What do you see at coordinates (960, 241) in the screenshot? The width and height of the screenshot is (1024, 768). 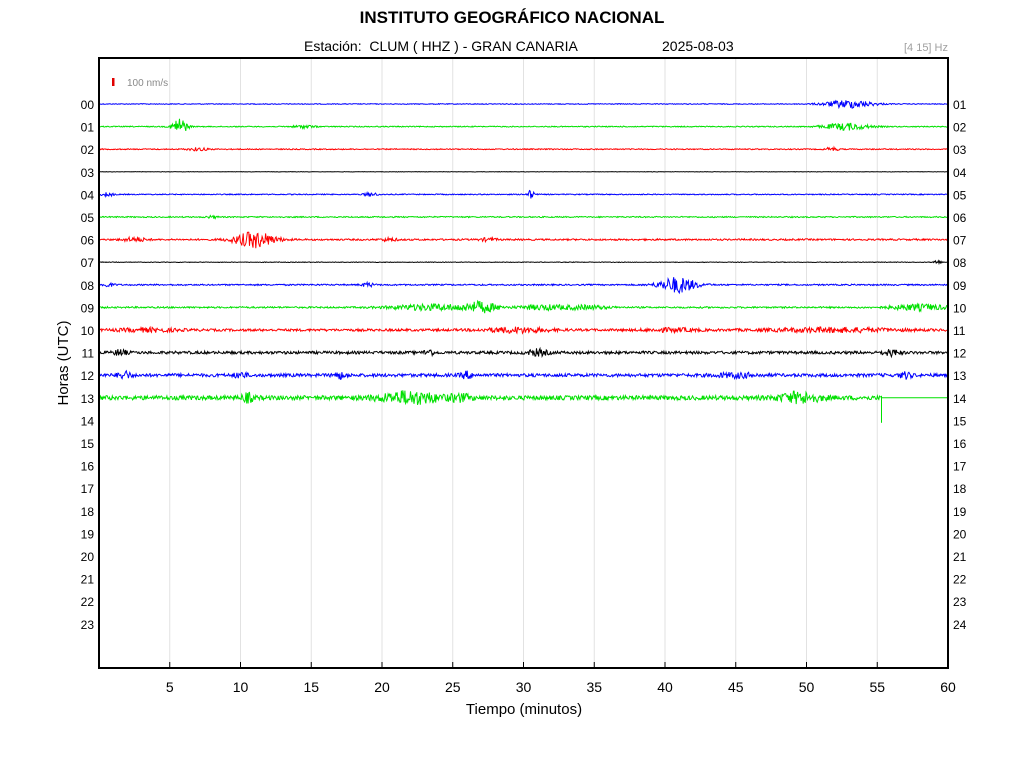 I see `hour-label-right: 07` at bounding box center [960, 241].